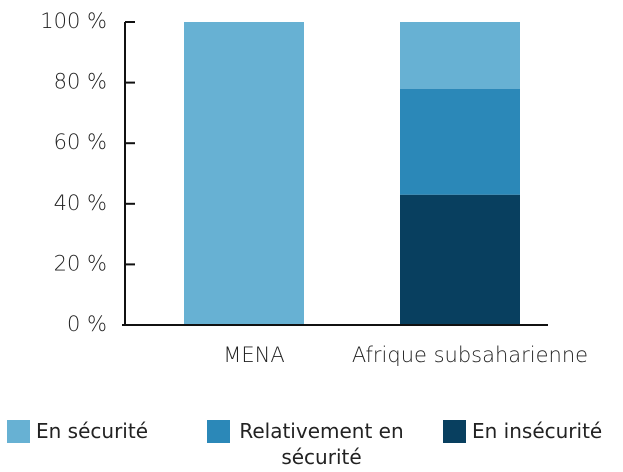 Image resolution: width=623 pixels, height=472 pixels. I want to click on legend-item: En sécurité, so click(97, 431).